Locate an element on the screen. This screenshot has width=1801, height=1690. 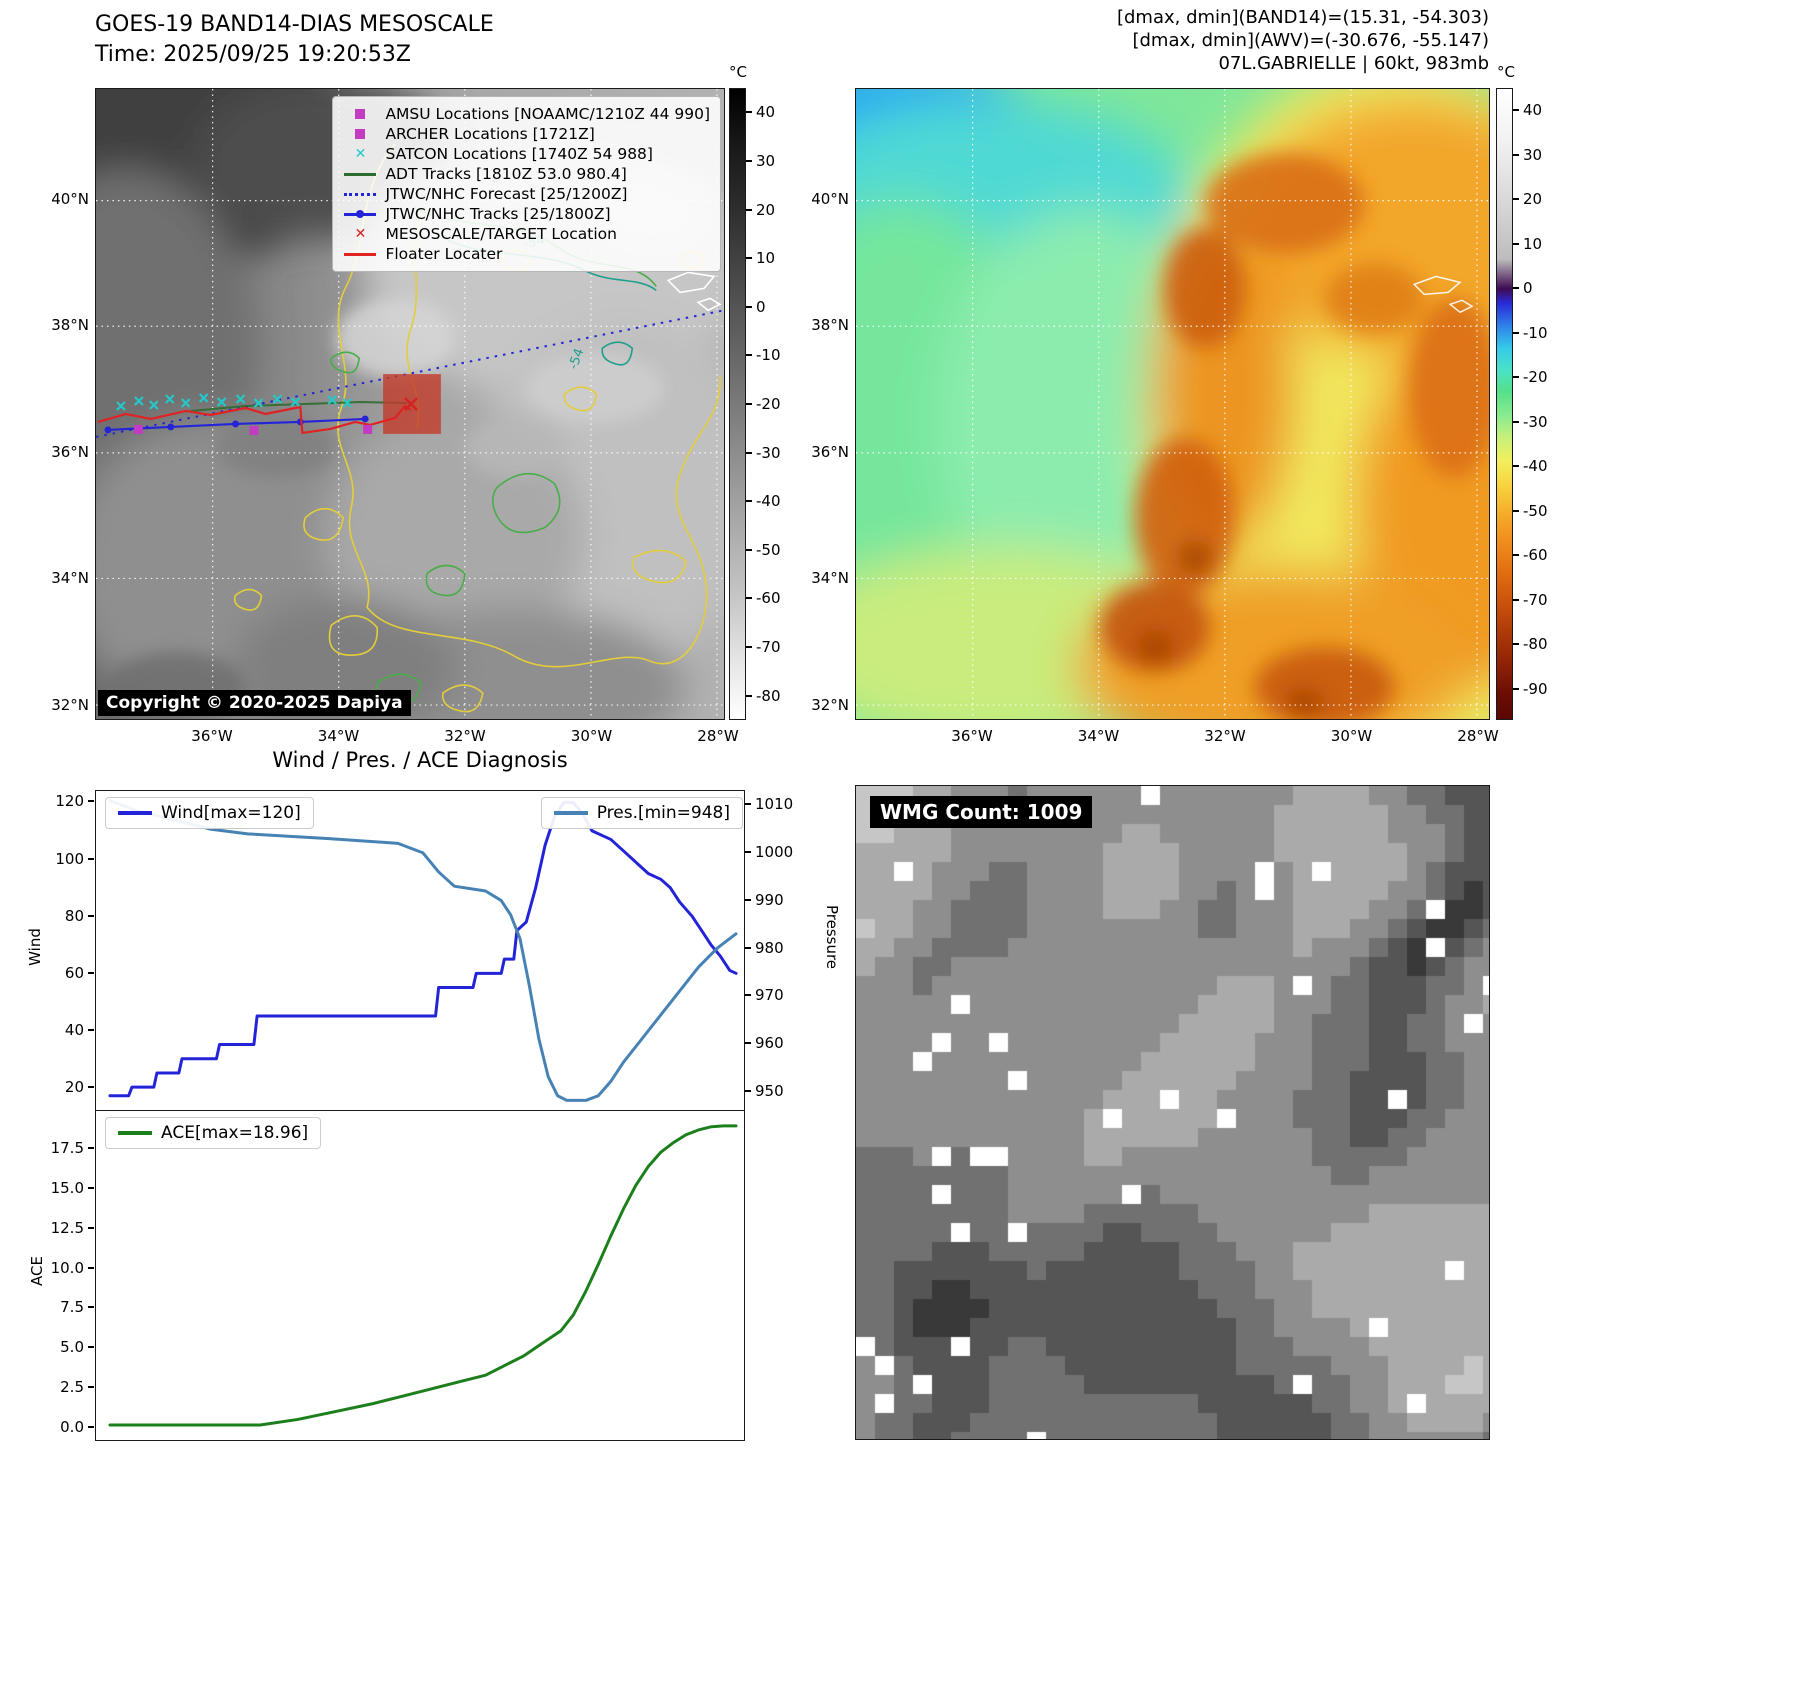
axis-tick-label: 17.5 is located at coordinates (67, 1148).